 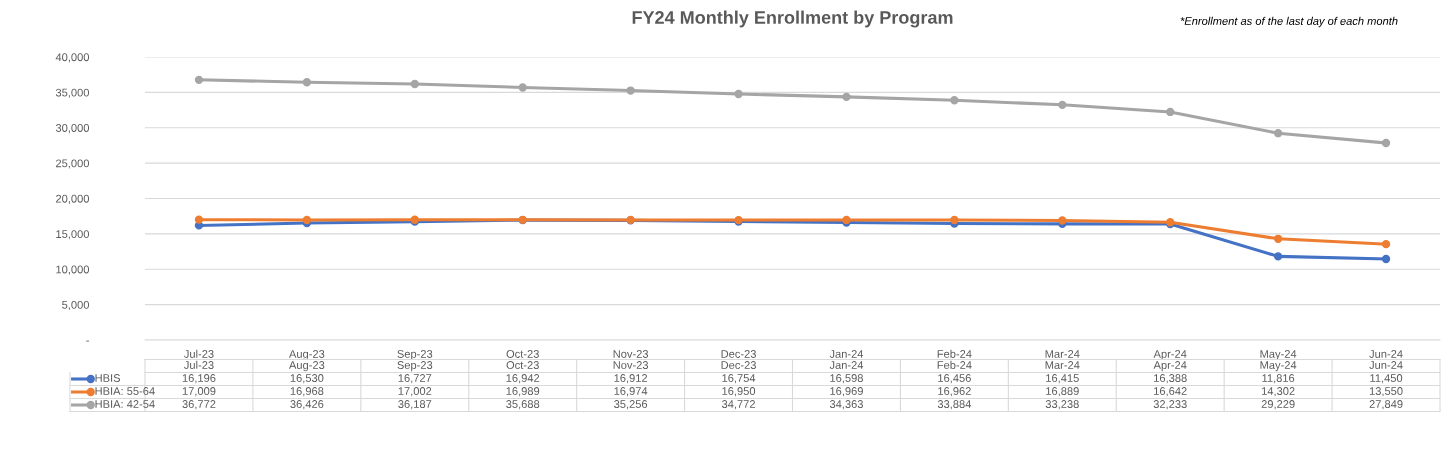 What do you see at coordinates (73, 235) in the screenshot?
I see `y-tick-label: 15,000` at bounding box center [73, 235].